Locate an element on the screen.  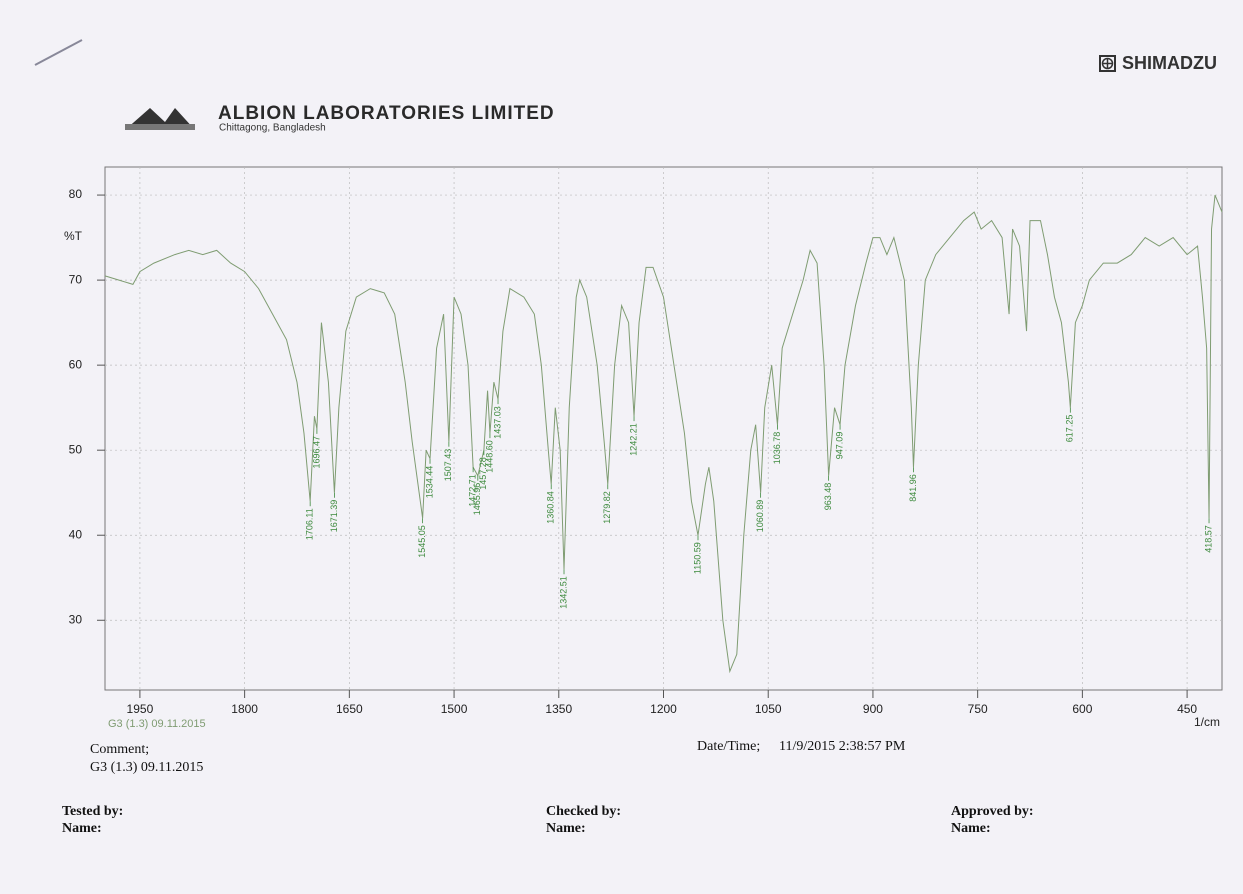
x-axis-label: 1/cm is located at coordinates (1207, 722).